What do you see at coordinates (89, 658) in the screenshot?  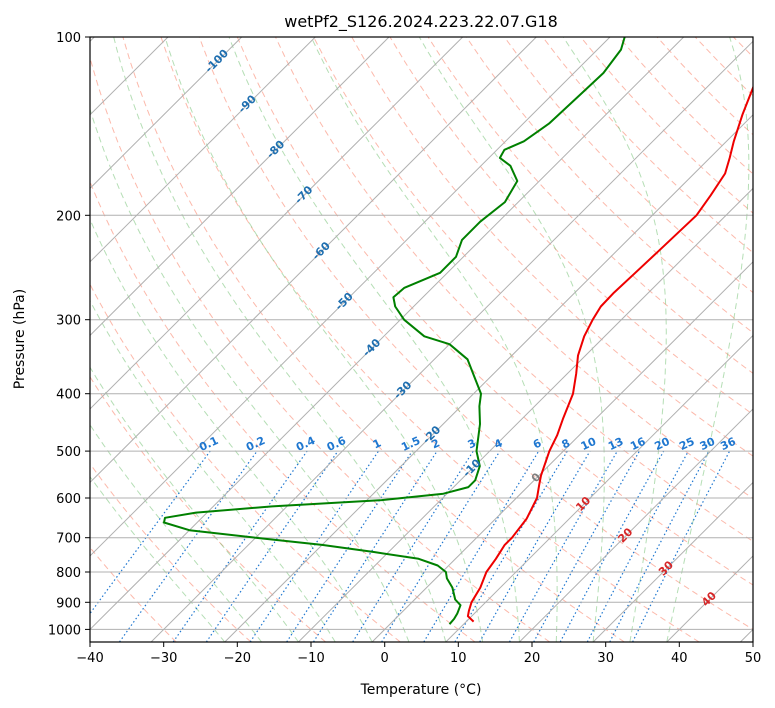 I see `x-tick-label: −40` at bounding box center [89, 658].